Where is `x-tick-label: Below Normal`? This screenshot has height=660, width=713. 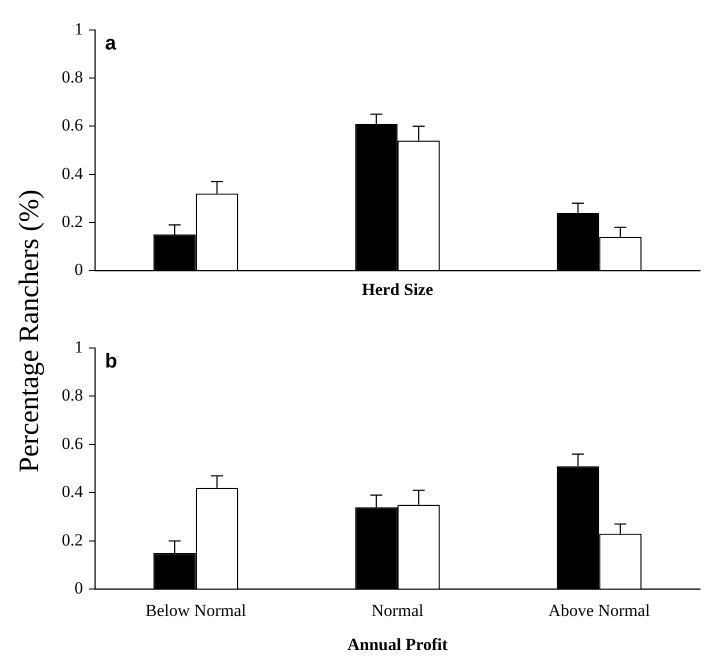
x-tick-label: Below Normal is located at coordinates (196, 610).